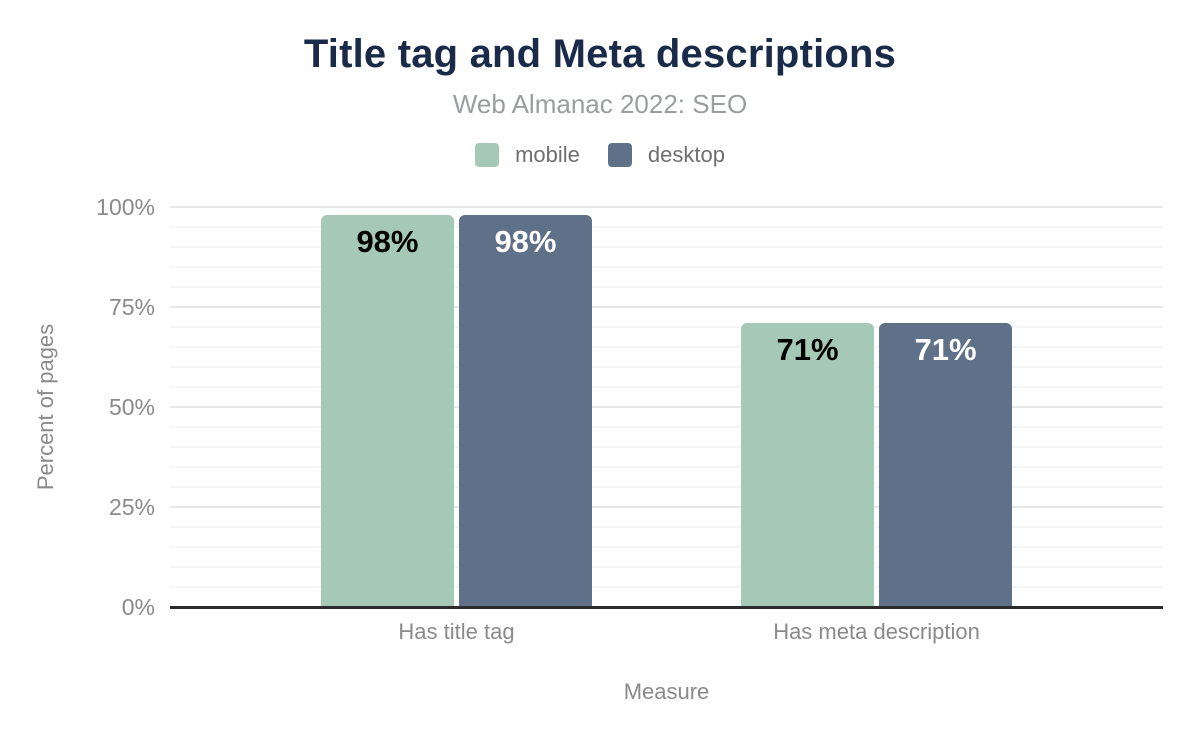 The image size is (1200, 742). I want to click on y-tick-label: 0%, so click(138, 607).